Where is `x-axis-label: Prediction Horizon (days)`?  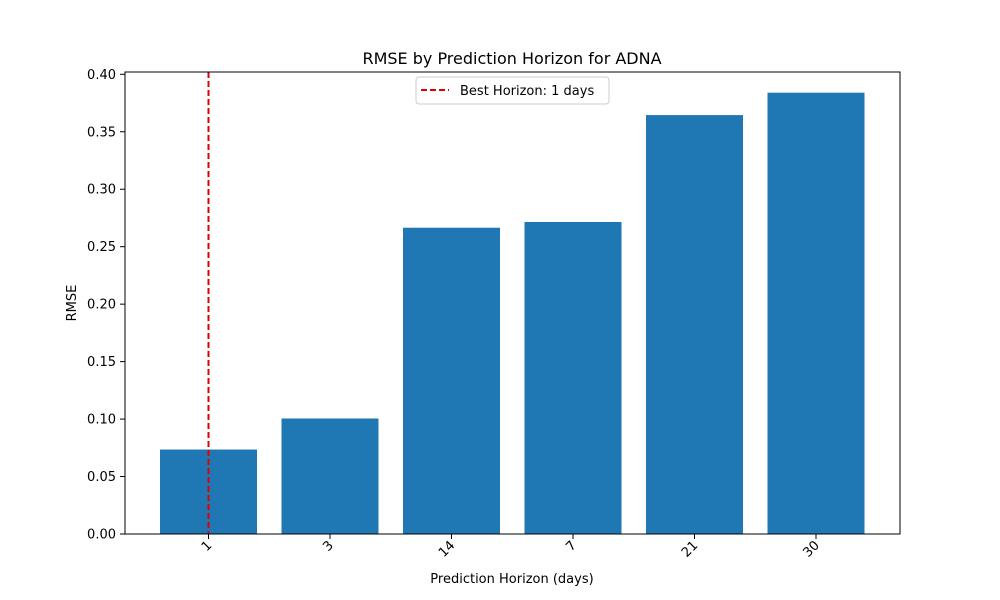 x-axis-label: Prediction Horizon (days) is located at coordinates (511, 579).